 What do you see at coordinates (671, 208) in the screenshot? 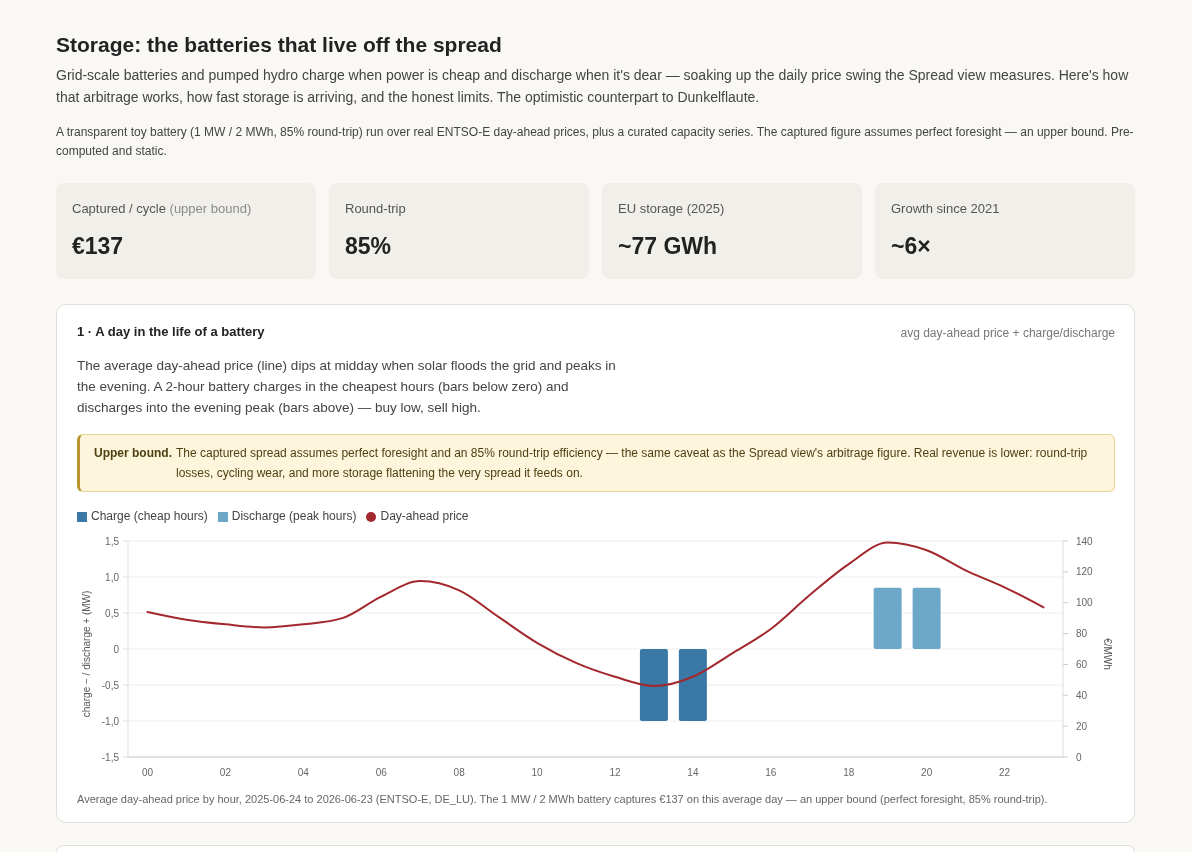
I see `text: EU storage (2025)` at bounding box center [671, 208].